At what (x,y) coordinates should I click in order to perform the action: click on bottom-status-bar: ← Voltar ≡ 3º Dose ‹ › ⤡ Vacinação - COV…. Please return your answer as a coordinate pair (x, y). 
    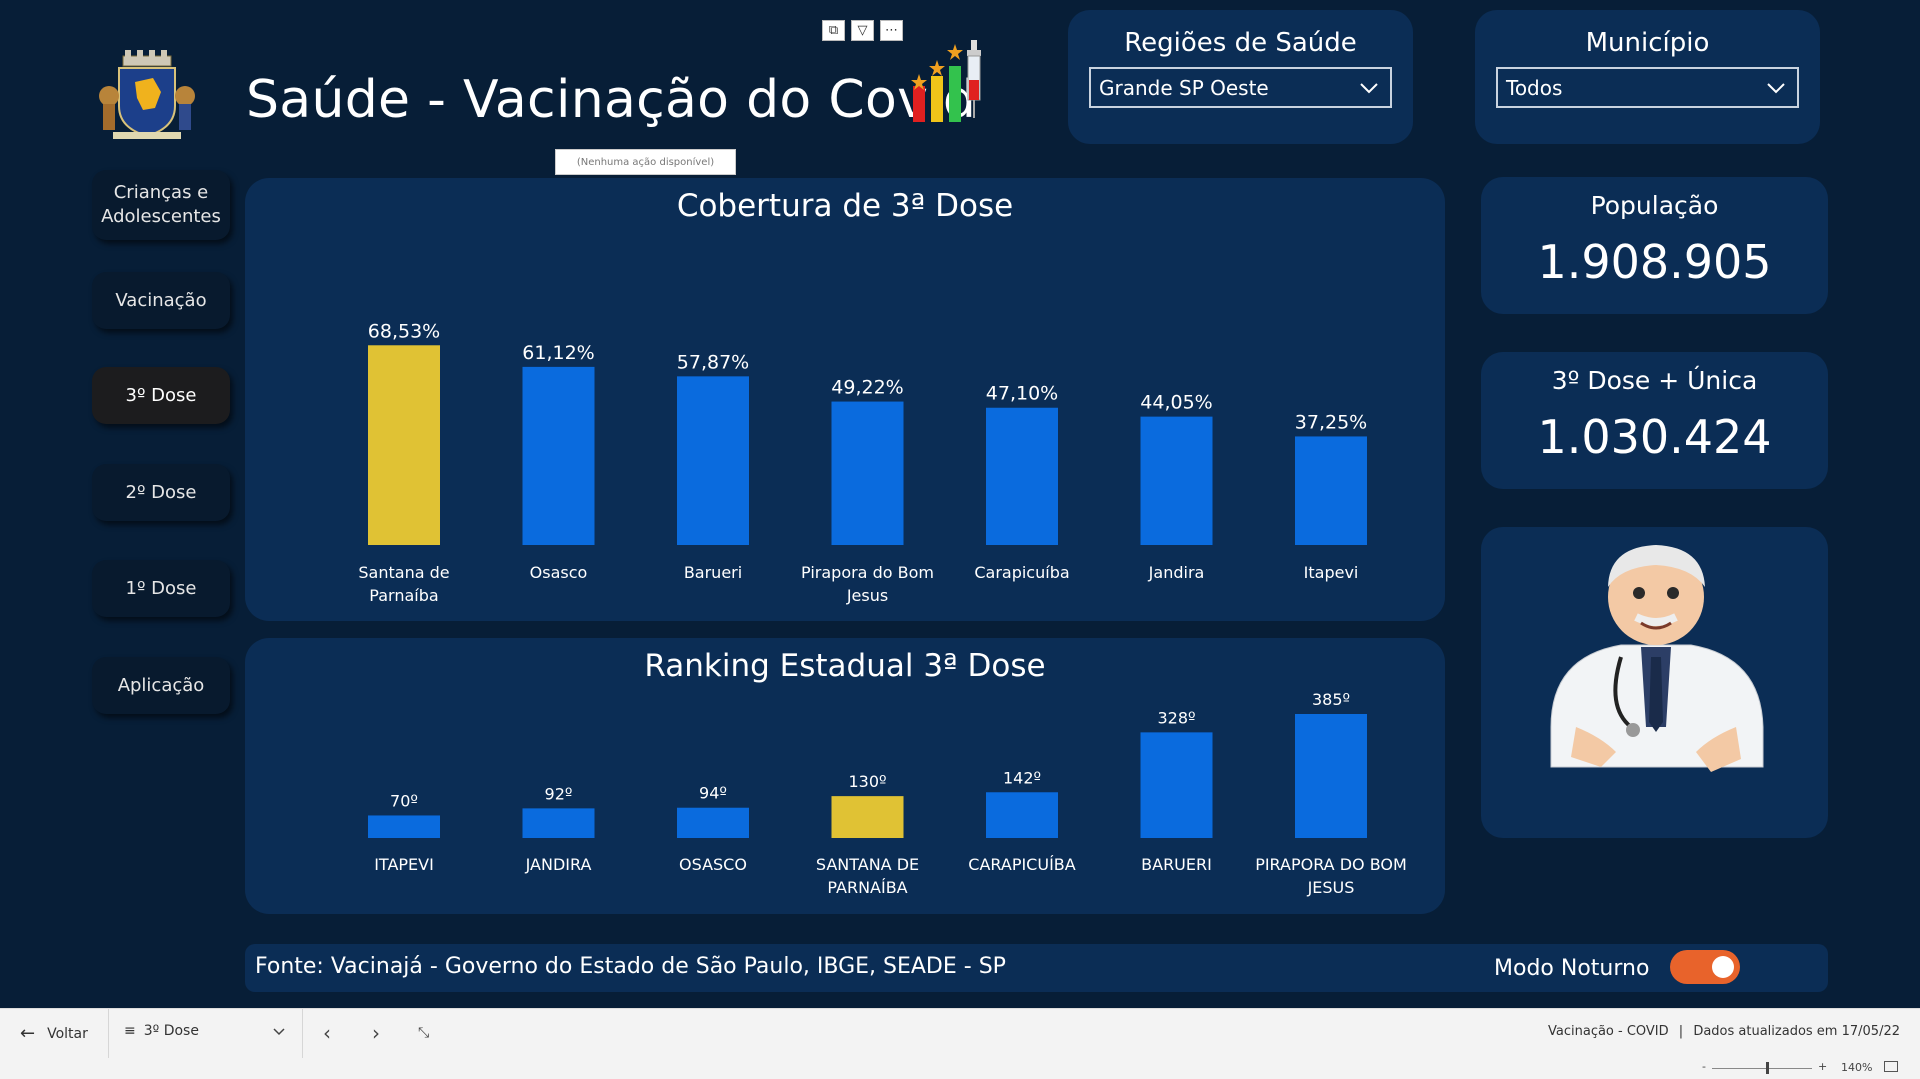
    Looking at the image, I should click on (960, 1033).